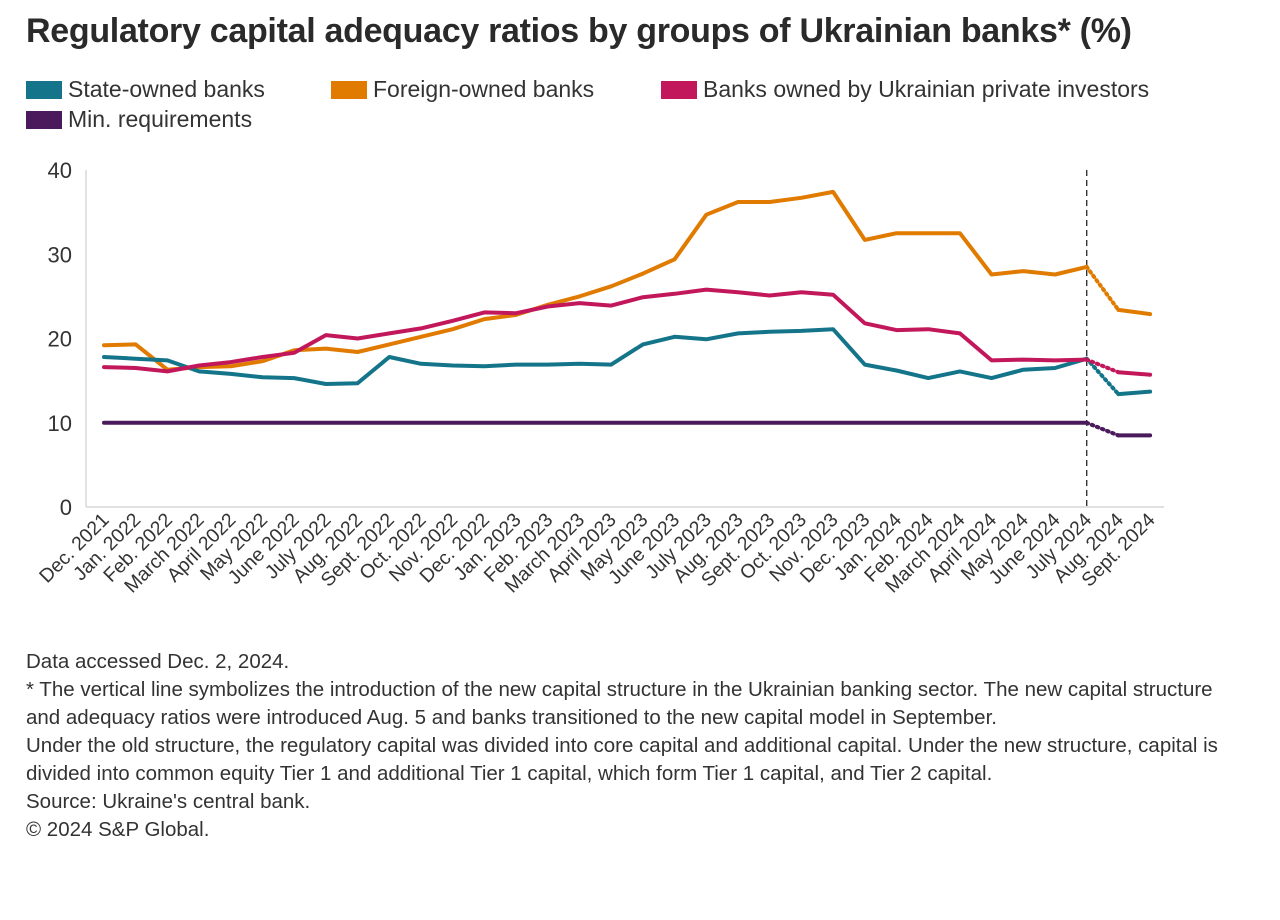  I want to click on series-line-state-owned-banks, so click(595, 356).